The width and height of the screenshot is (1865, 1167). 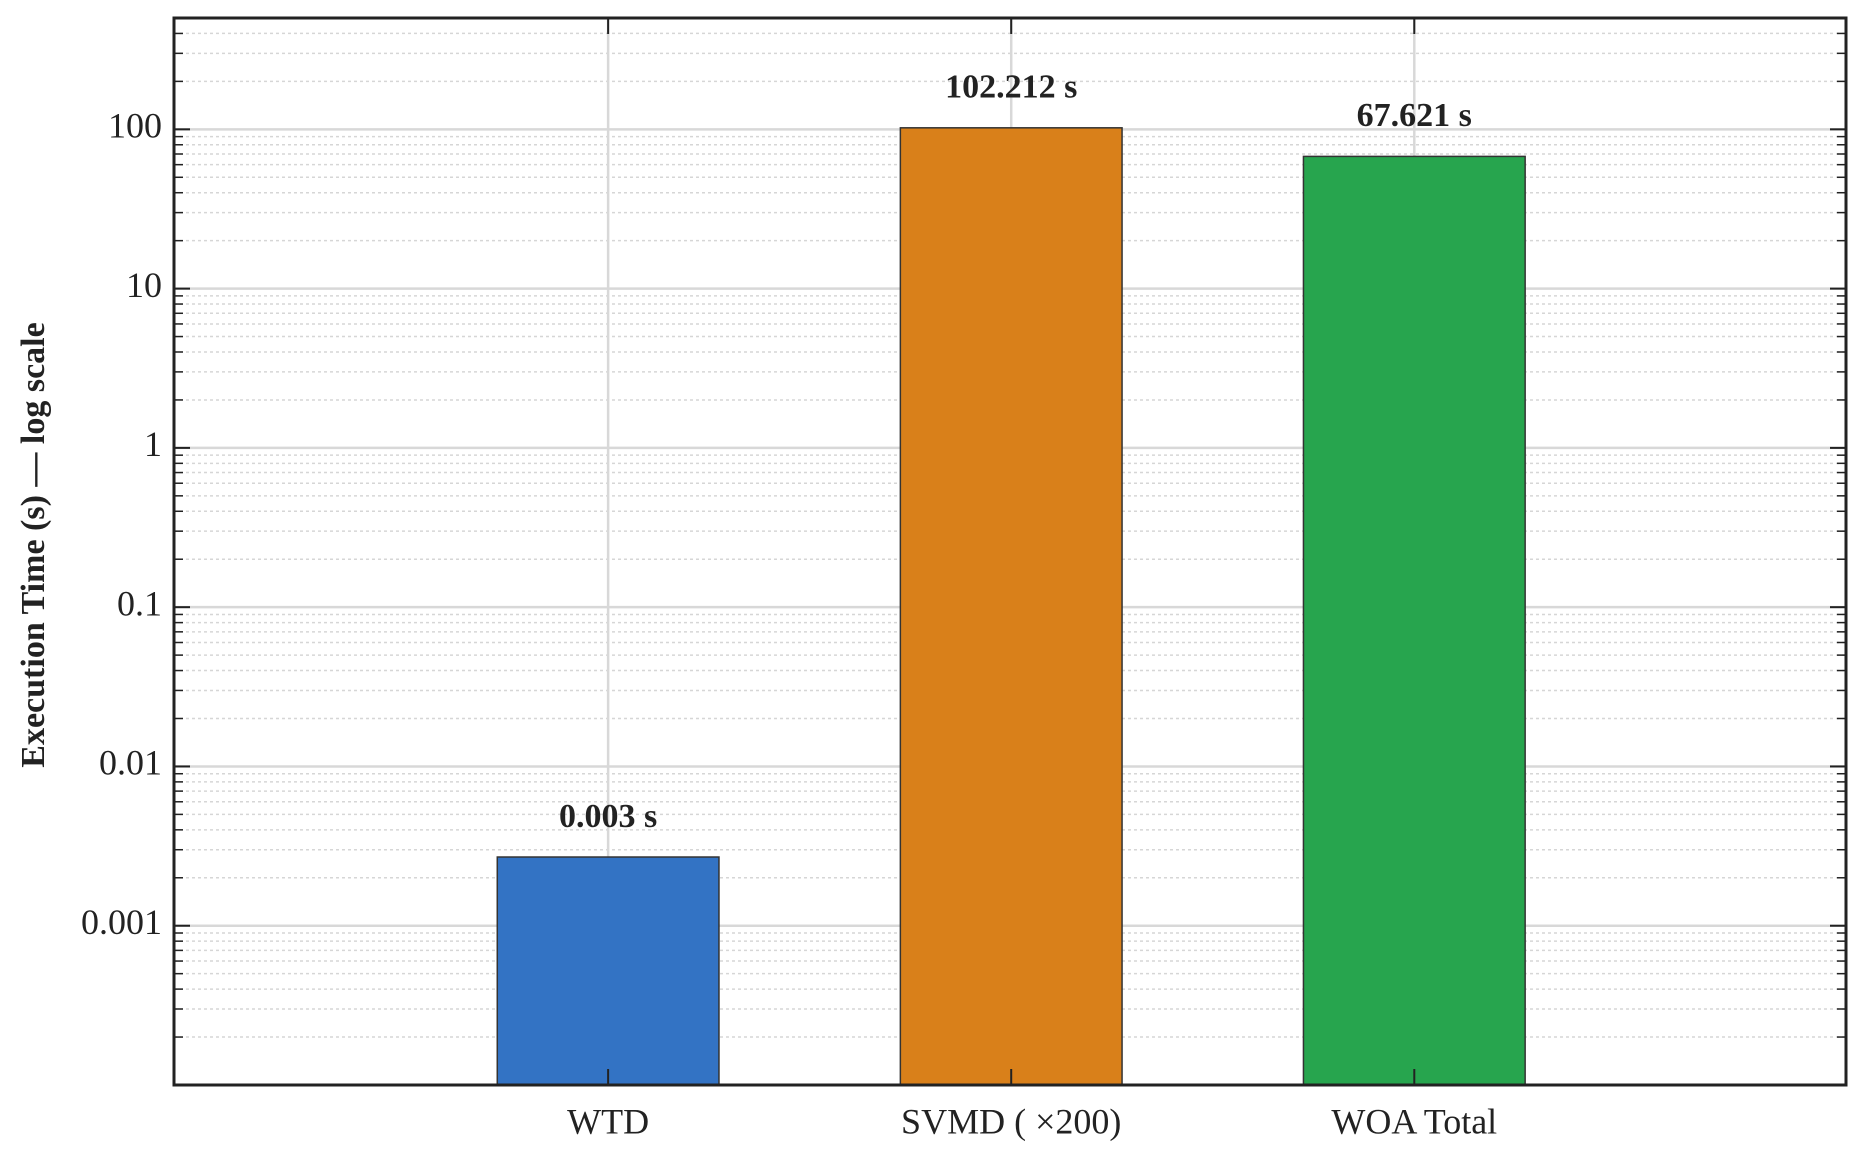 What do you see at coordinates (135, 126) in the screenshot?
I see `y-tick-label: 100` at bounding box center [135, 126].